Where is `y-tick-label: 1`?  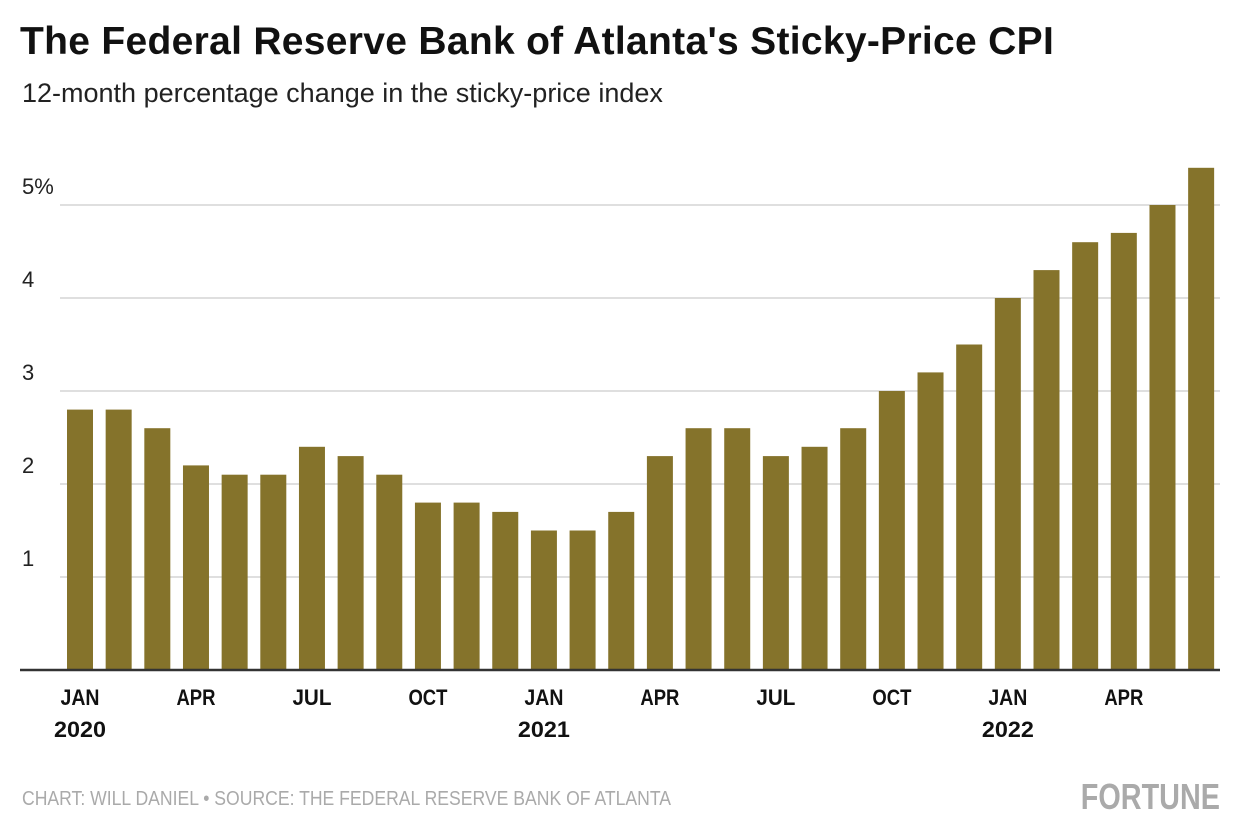 y-tick-label: 1 is located at coordinates (28, 558).